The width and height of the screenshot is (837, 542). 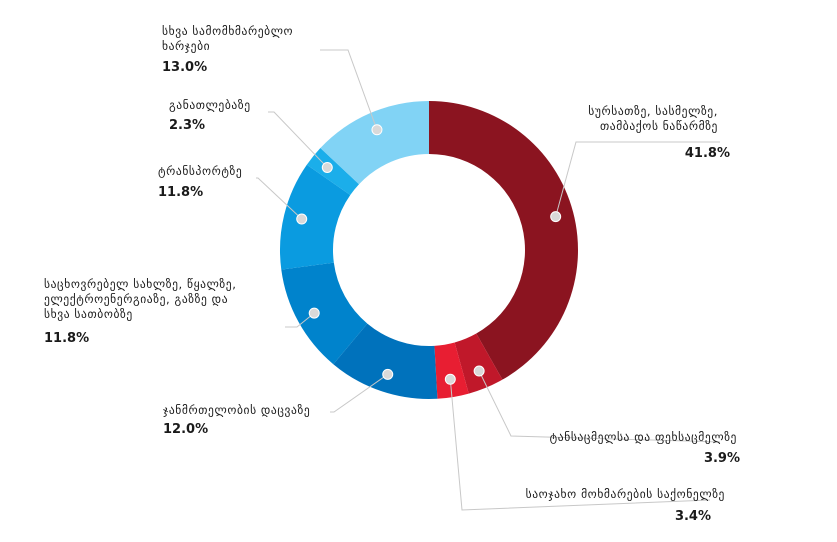 What do you see at coordinates (359, 393) in the screenshot?
I see `leader-line-health` at bounding box center [359, 393].